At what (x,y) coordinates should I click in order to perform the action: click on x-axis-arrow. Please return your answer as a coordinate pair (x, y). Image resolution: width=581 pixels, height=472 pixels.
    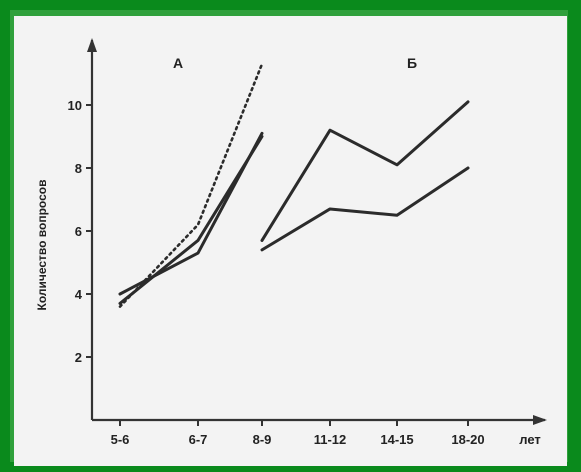
    Looking at the image, I should click on (540, 420).